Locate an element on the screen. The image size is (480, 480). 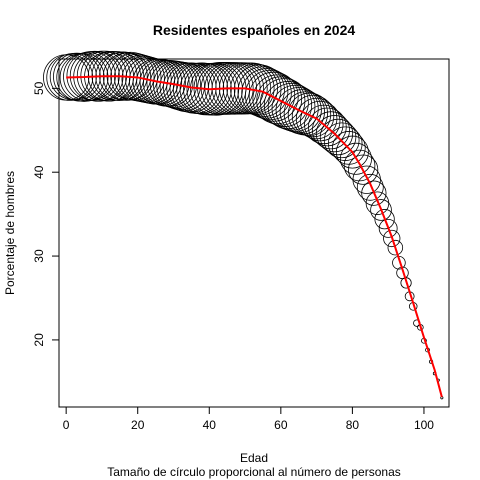
y-tick-label: 50 is located at coordinates (39, 88).